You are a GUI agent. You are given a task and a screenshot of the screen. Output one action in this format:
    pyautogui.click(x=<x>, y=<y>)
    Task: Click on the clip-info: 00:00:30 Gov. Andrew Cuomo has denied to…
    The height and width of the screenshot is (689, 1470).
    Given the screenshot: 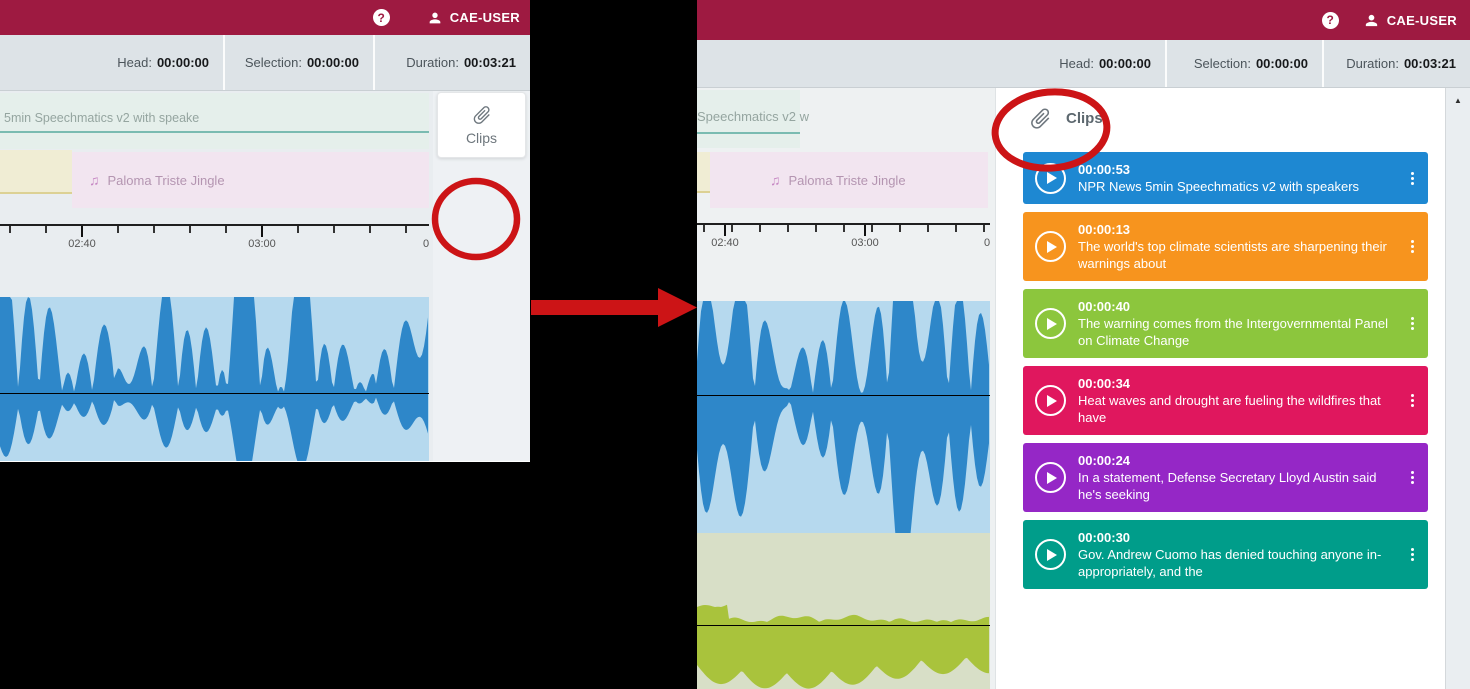 What is the action you would take?
    pyautogui.click(x=1236, y=554)
    